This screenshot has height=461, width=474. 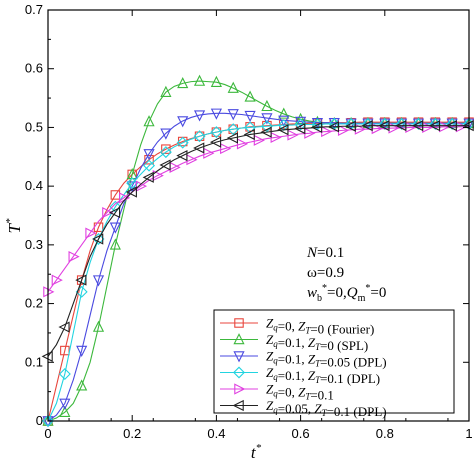 What do you see at coordinates (326, 408) in the screenshot?
I see `legend-label: Zq=0.05, ZT=0.1 (DPL)` at bounding box center [326, 408].